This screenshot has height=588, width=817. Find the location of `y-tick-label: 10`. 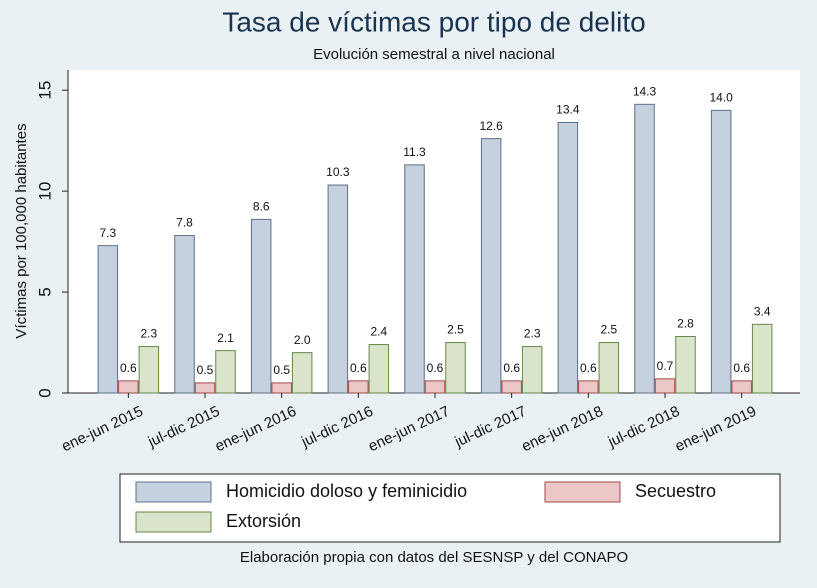

y-tick-label: 10 is located at coordinates (44, 191).